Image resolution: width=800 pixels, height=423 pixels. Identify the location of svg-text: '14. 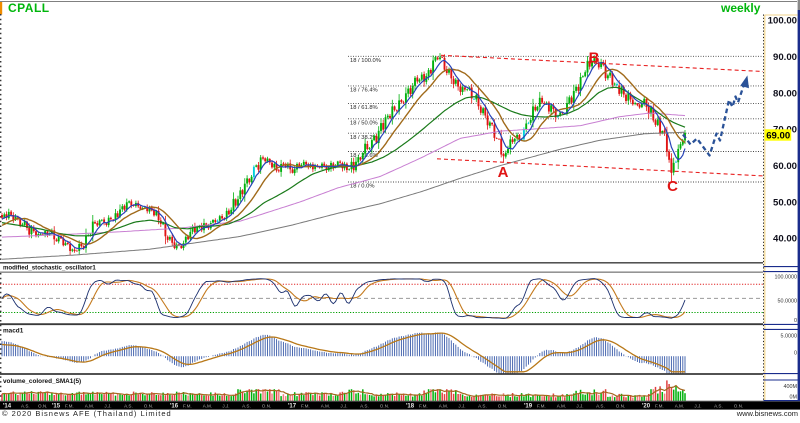
(7, 407).